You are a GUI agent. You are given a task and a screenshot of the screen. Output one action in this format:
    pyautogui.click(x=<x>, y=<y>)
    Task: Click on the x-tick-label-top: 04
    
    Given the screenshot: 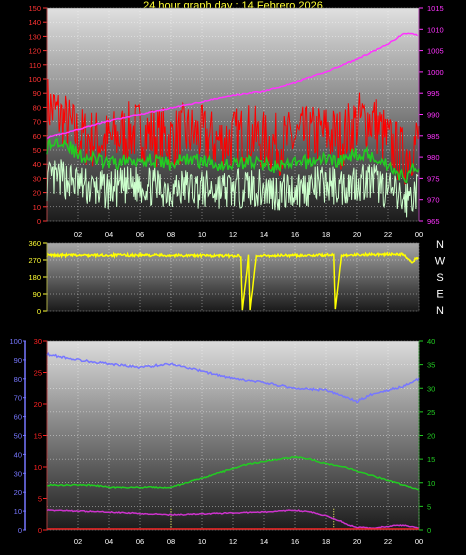 What is the action you would take?
    pyautogui.click(x=109, y=234)
    